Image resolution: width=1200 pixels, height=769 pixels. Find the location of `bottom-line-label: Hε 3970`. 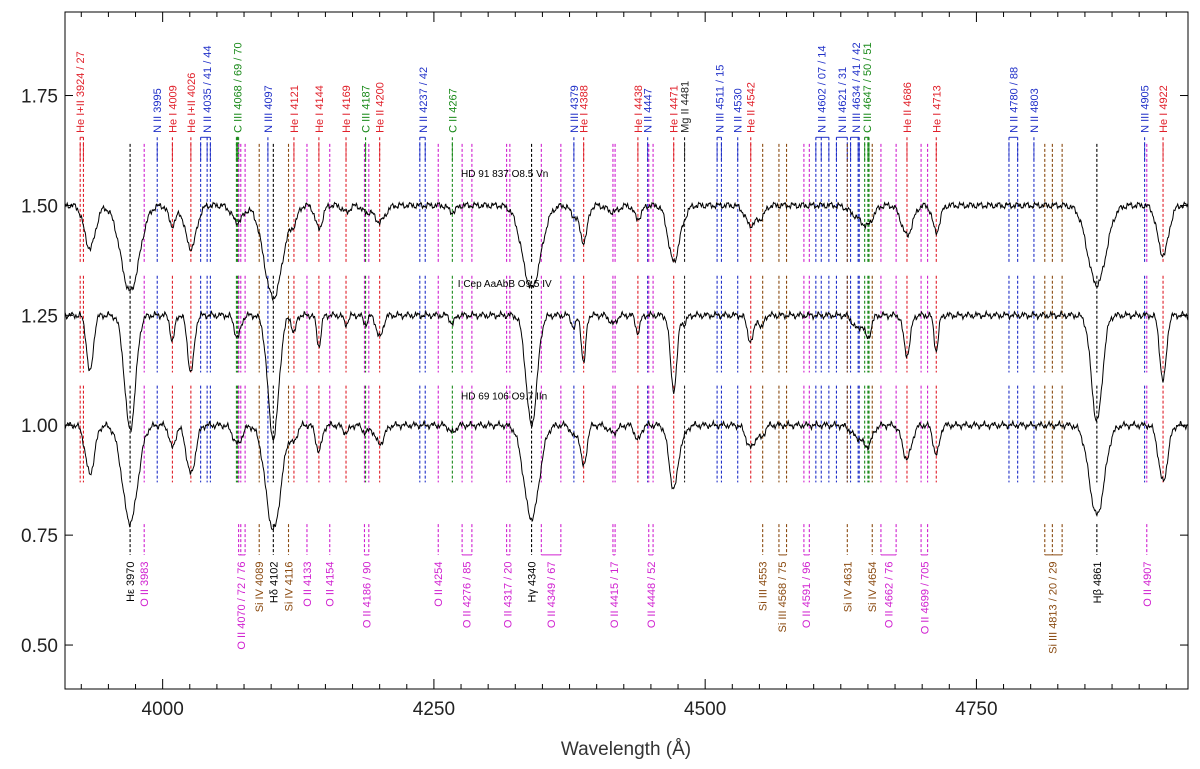

bottom-line-label: Hε 3970 is located at coordinates (131, 582).